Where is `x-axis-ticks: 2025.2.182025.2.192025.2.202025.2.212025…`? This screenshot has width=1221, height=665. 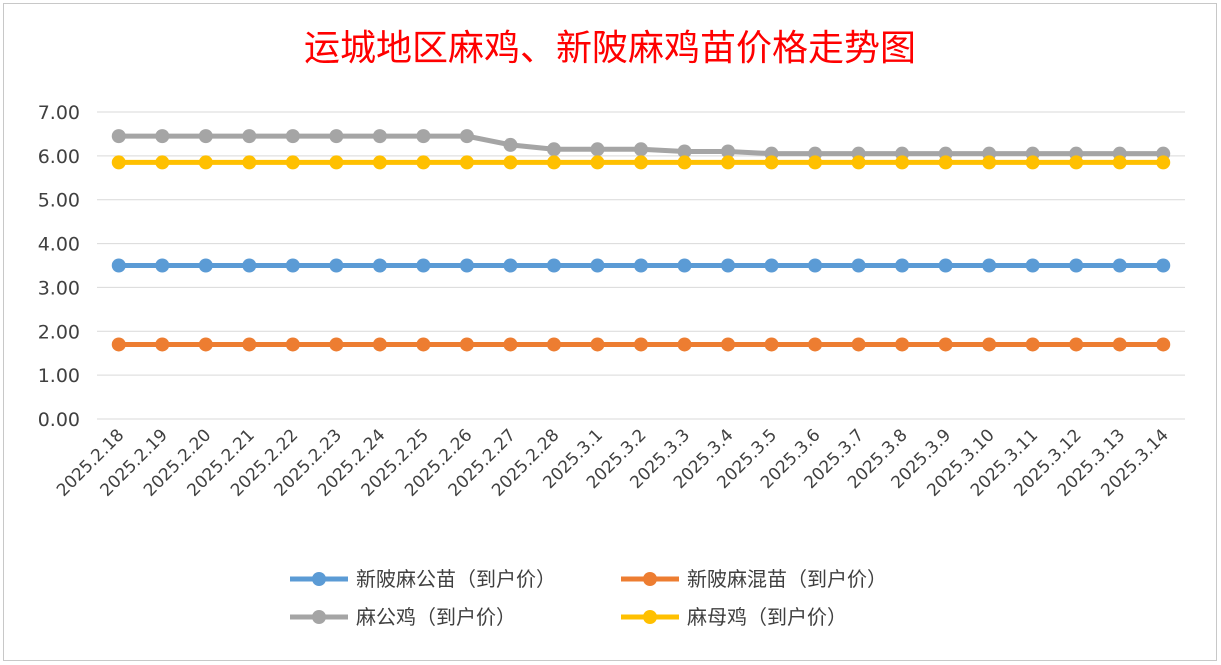 x-axis-ticks: 2025.2.182025.2.192025.2.202025.2.212025… is located at coordinates (613, 462).